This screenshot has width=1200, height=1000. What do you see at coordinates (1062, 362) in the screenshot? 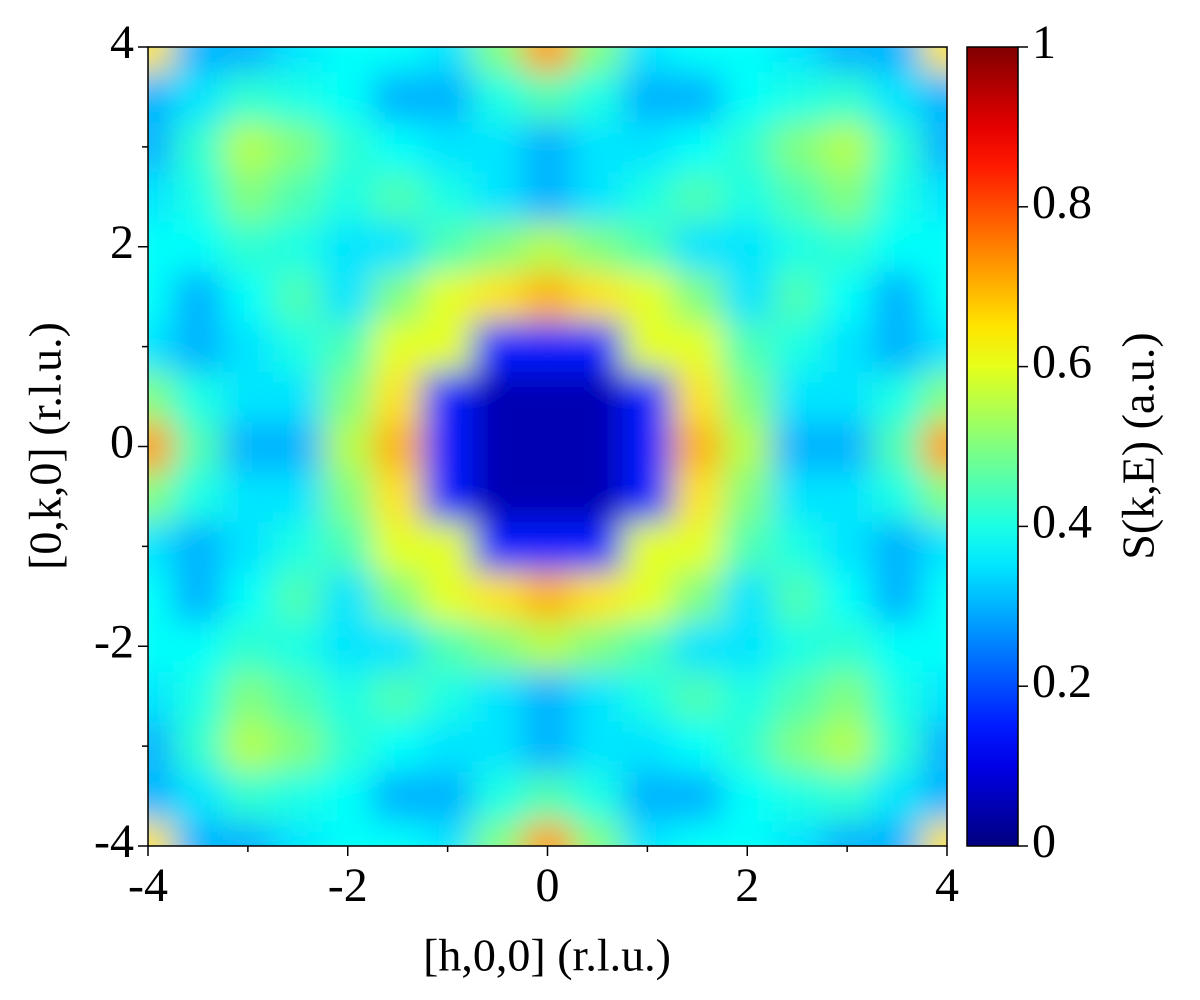
I see `colorbar-tick-label: 0.6` at bounding box center [1062, 362].